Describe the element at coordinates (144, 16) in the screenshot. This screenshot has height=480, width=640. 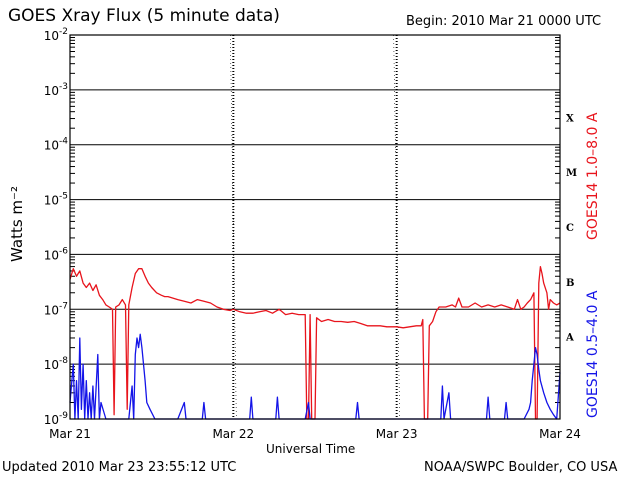
I see `chart-title: GOES Xray Flux (5 minute data)` at that location.